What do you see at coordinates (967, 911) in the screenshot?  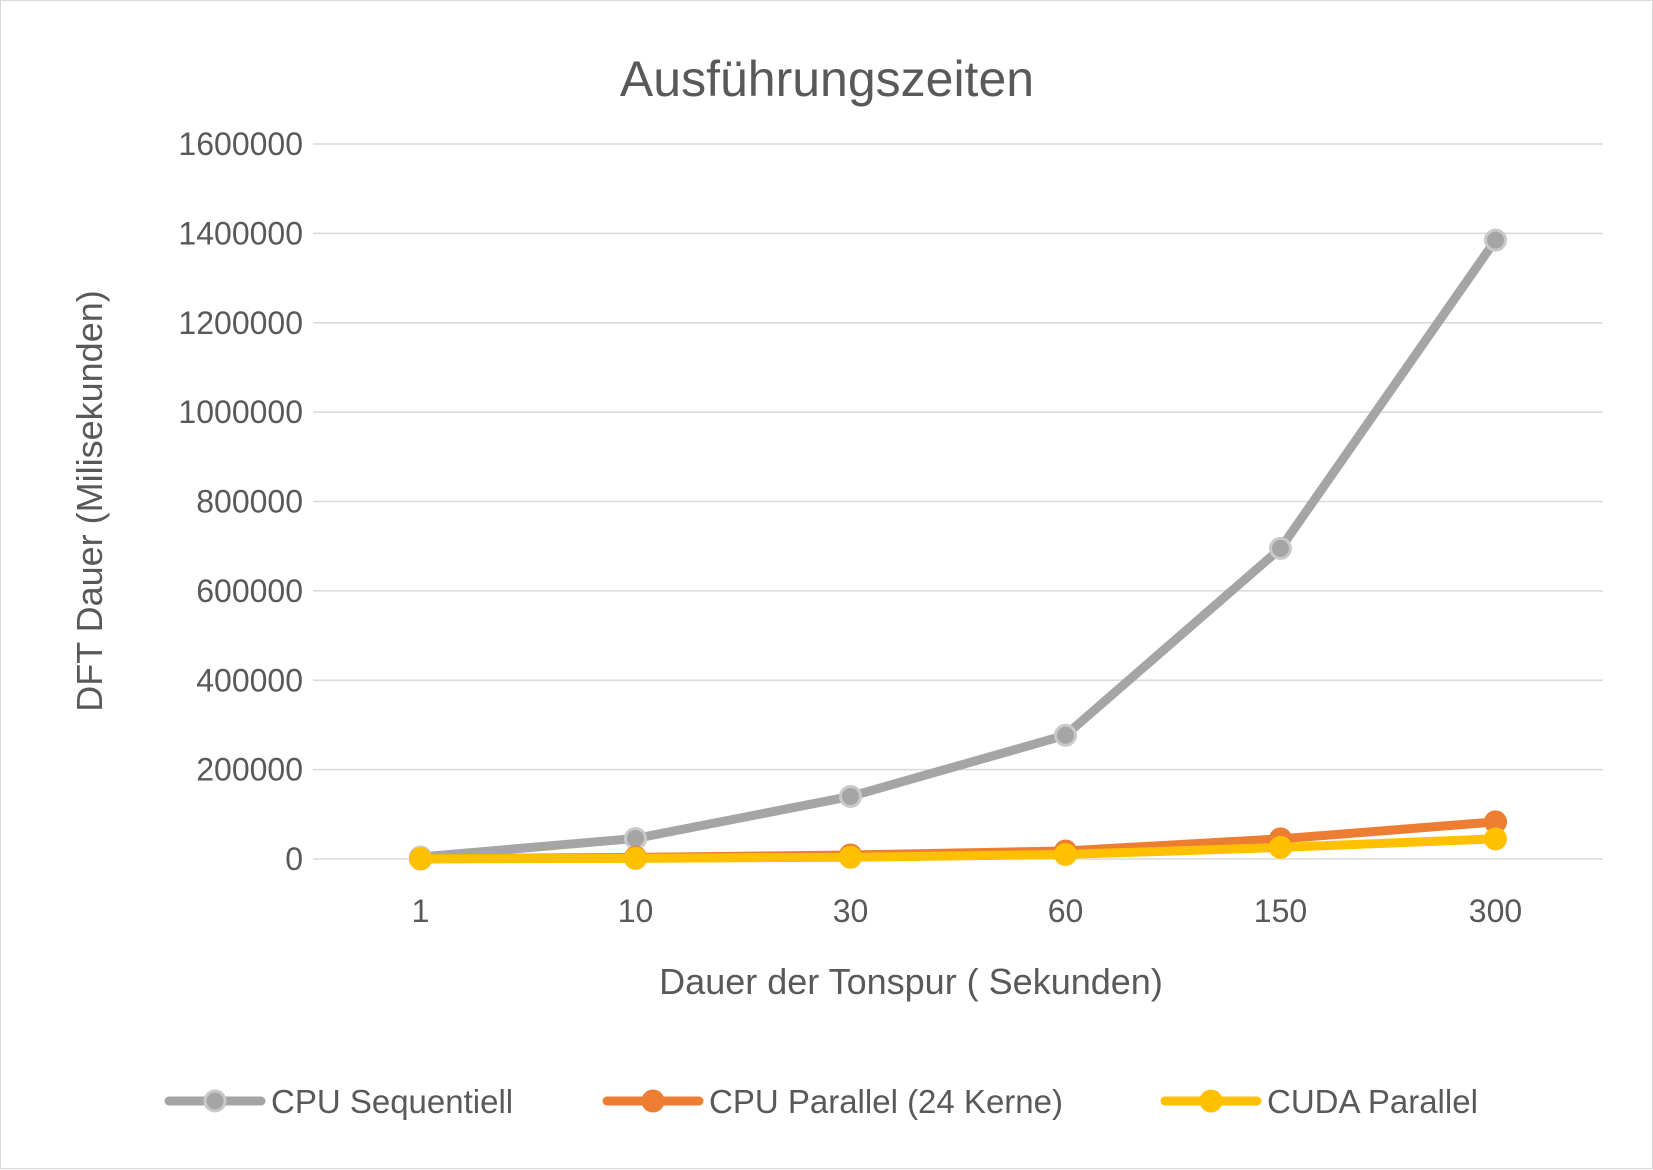 I see `x-axis-ticks: 1 10 30 60 150 300` at bounding box center [967, 911].